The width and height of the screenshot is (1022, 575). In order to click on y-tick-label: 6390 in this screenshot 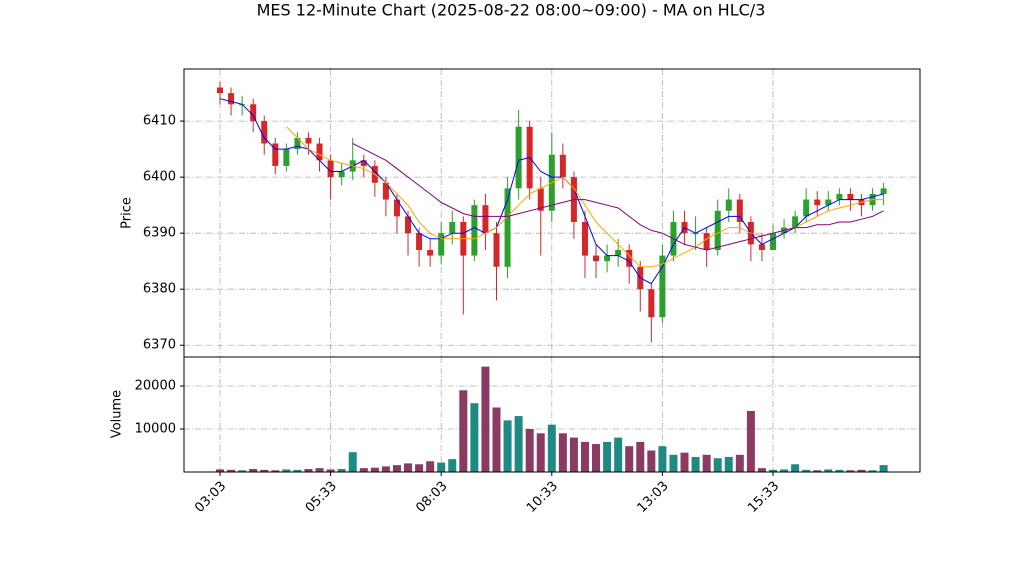, I will do `click(159, 233)`.